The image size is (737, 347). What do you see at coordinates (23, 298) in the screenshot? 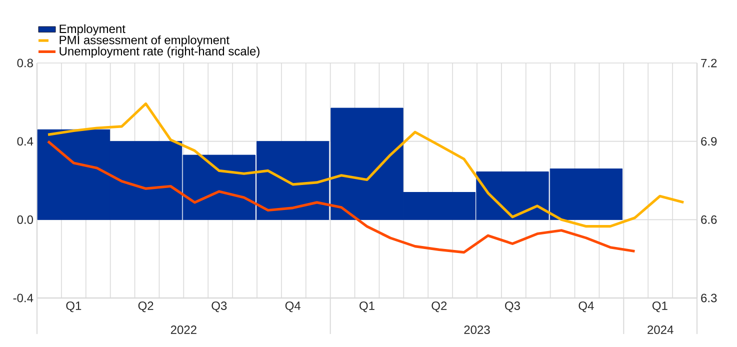
I see `y-tick-label: -0.4` at bounding box center [23, 298].